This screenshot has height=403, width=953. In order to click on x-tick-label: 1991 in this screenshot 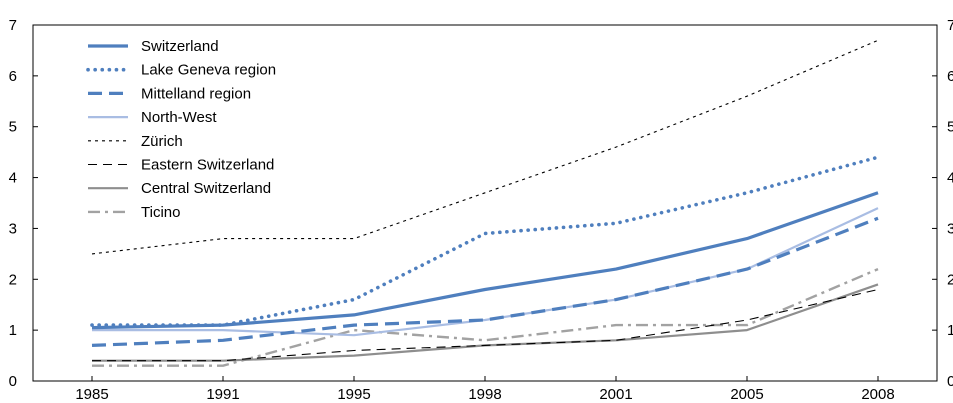, I will do `click(222, 394)`.